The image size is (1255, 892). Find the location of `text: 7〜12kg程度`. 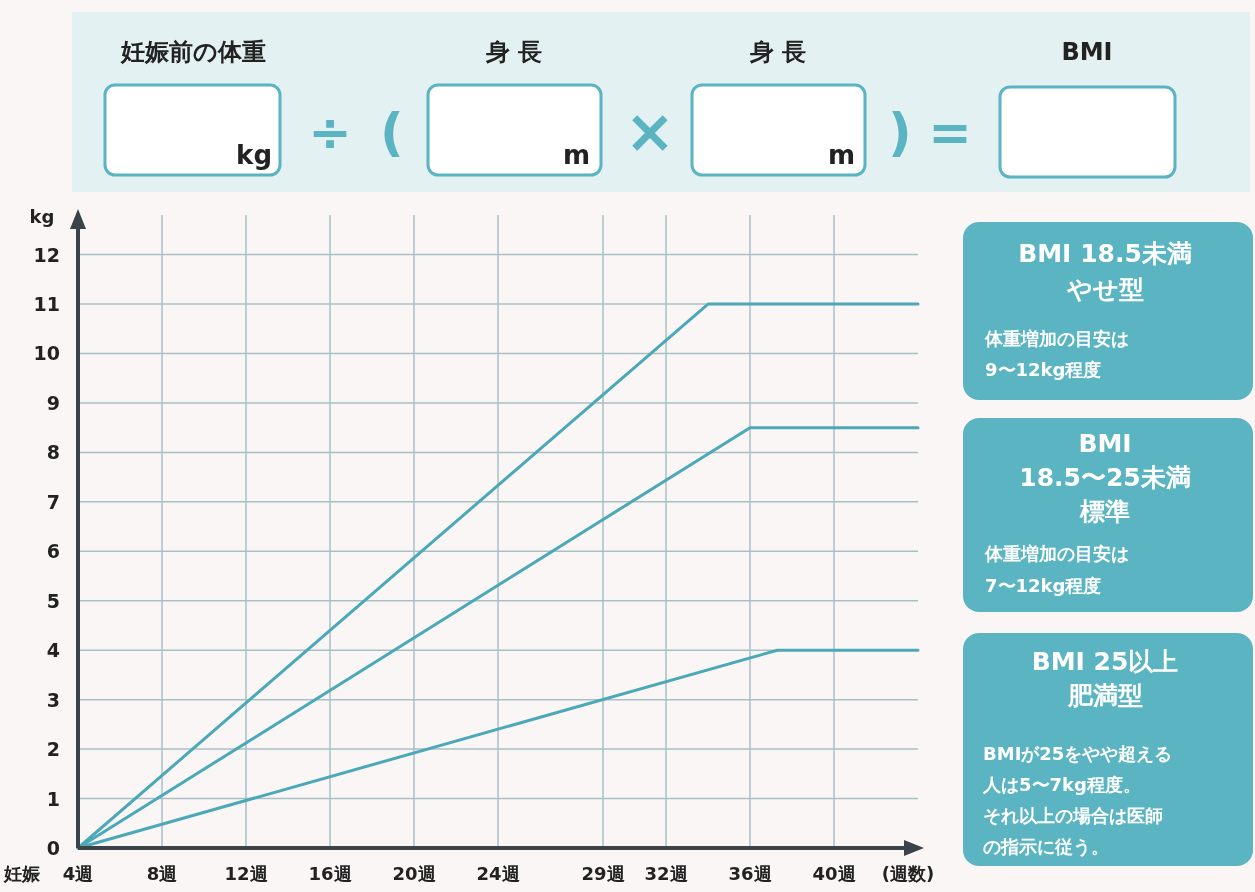

text: 7〜12kg程度 is located at coordinates (1043, 585).